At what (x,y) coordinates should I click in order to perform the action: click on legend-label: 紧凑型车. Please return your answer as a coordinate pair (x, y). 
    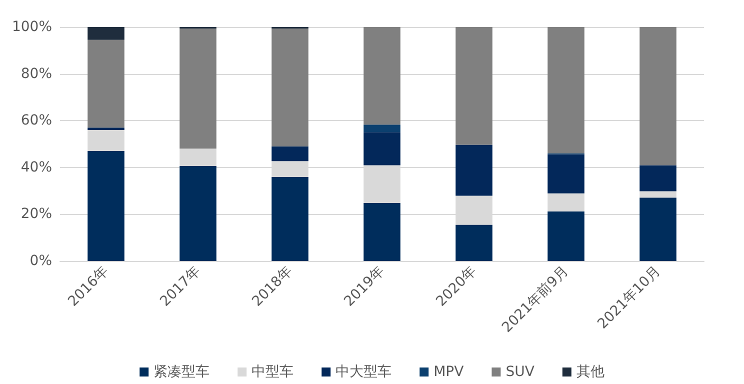
    Looking at the image, I should click on (182, 372).